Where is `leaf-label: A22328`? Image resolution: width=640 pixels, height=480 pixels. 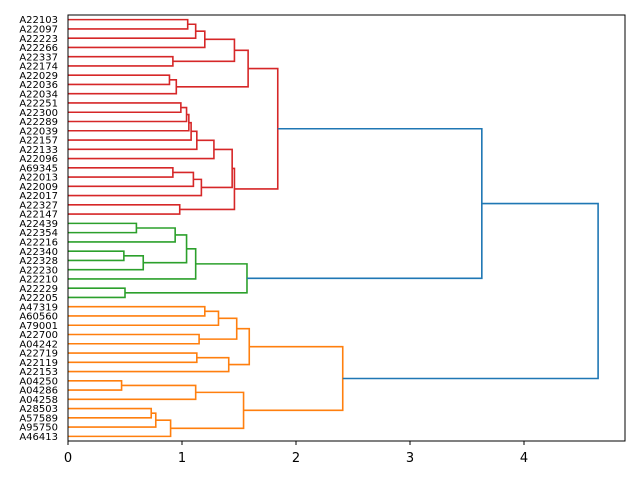
leaf-label: A22328 is located at coordinates (38, 261).